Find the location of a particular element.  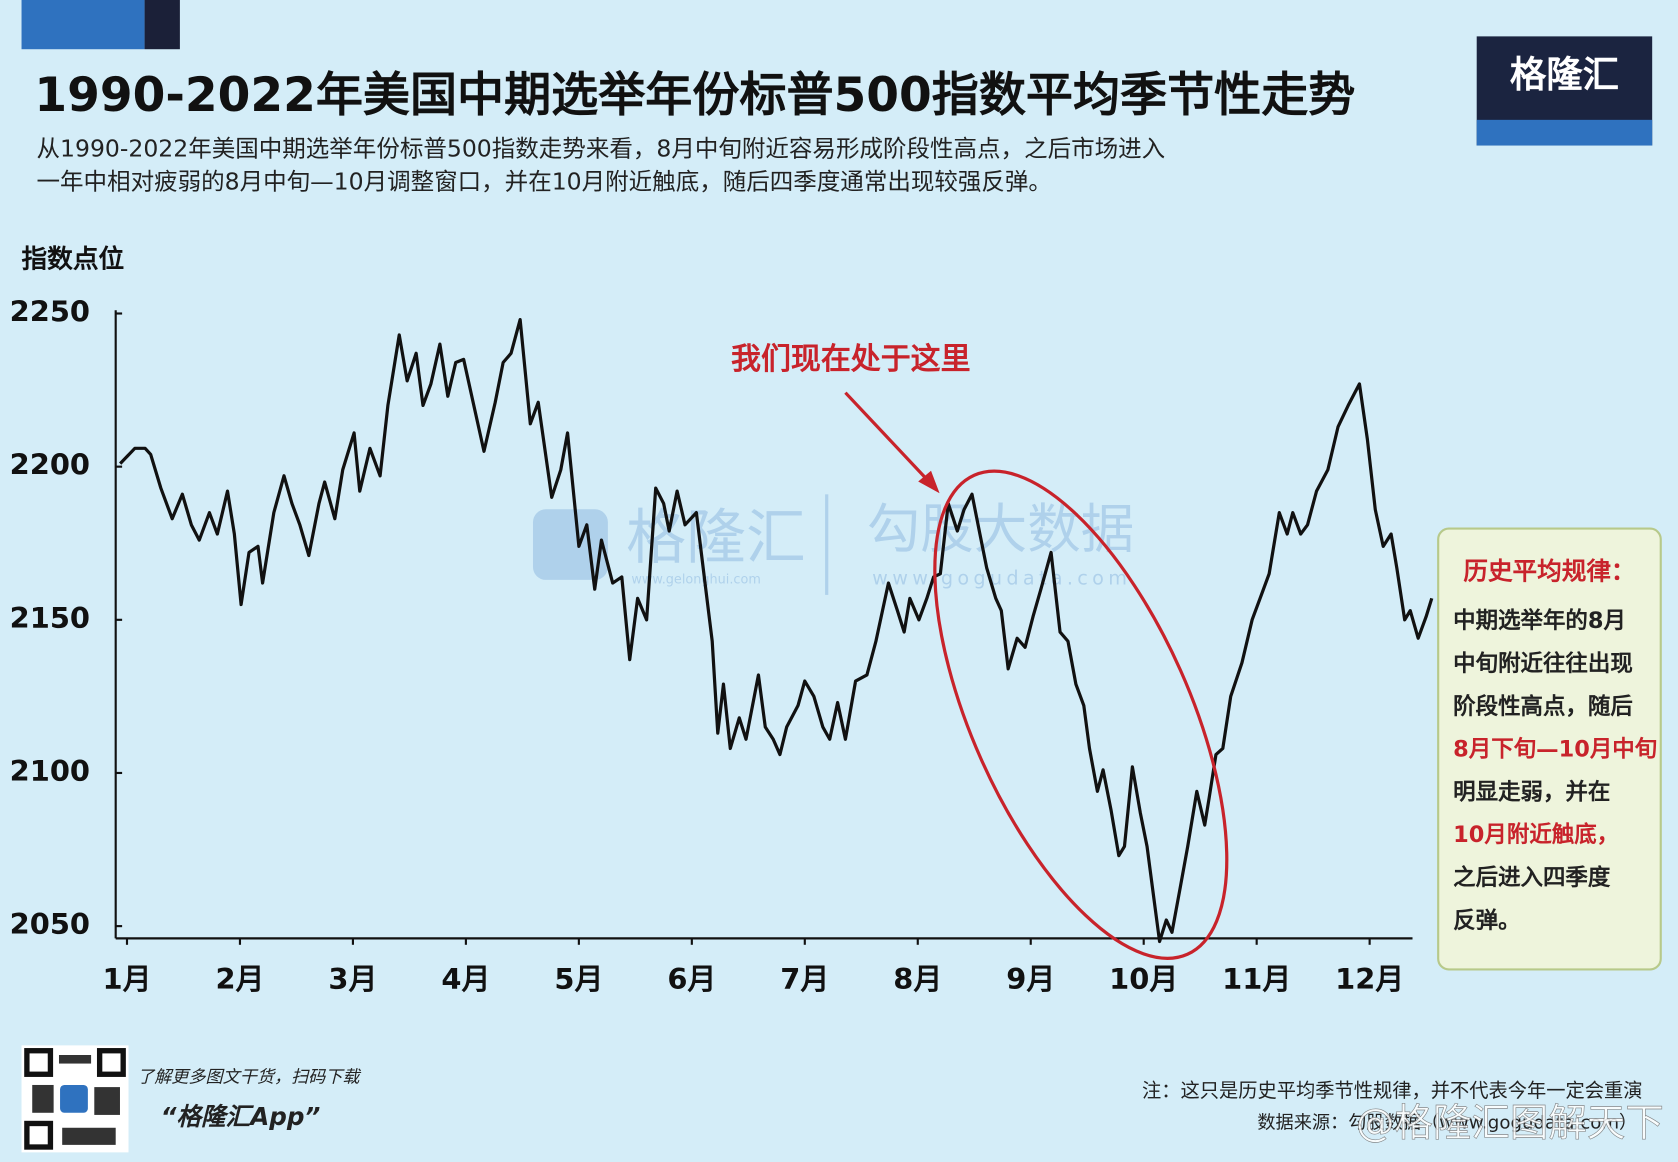

watermark: 勾股大数据 is located at coordinates (1000, 528).